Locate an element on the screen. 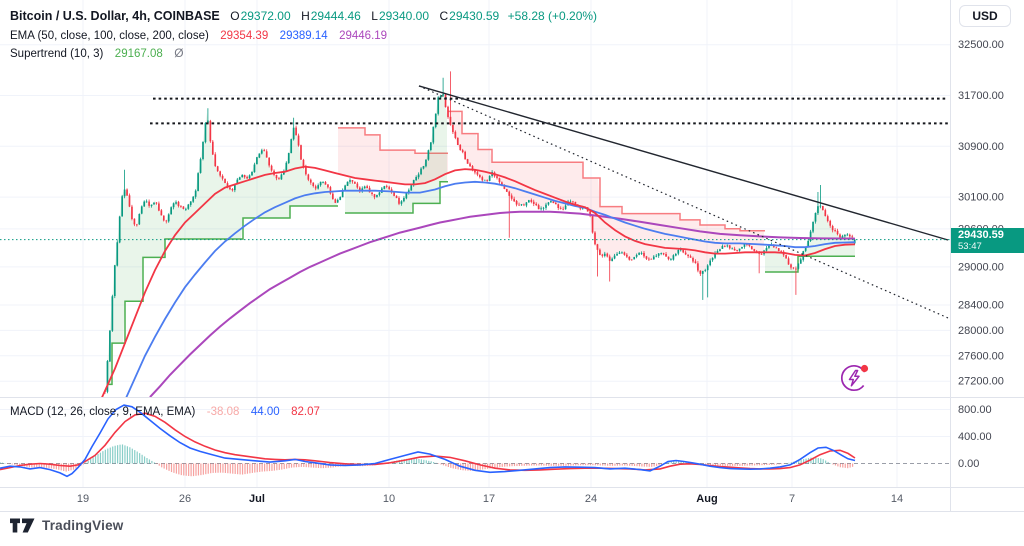 The image size is (1024, 546). svg-text: 30100.00 is located at coordinates (981, 198).